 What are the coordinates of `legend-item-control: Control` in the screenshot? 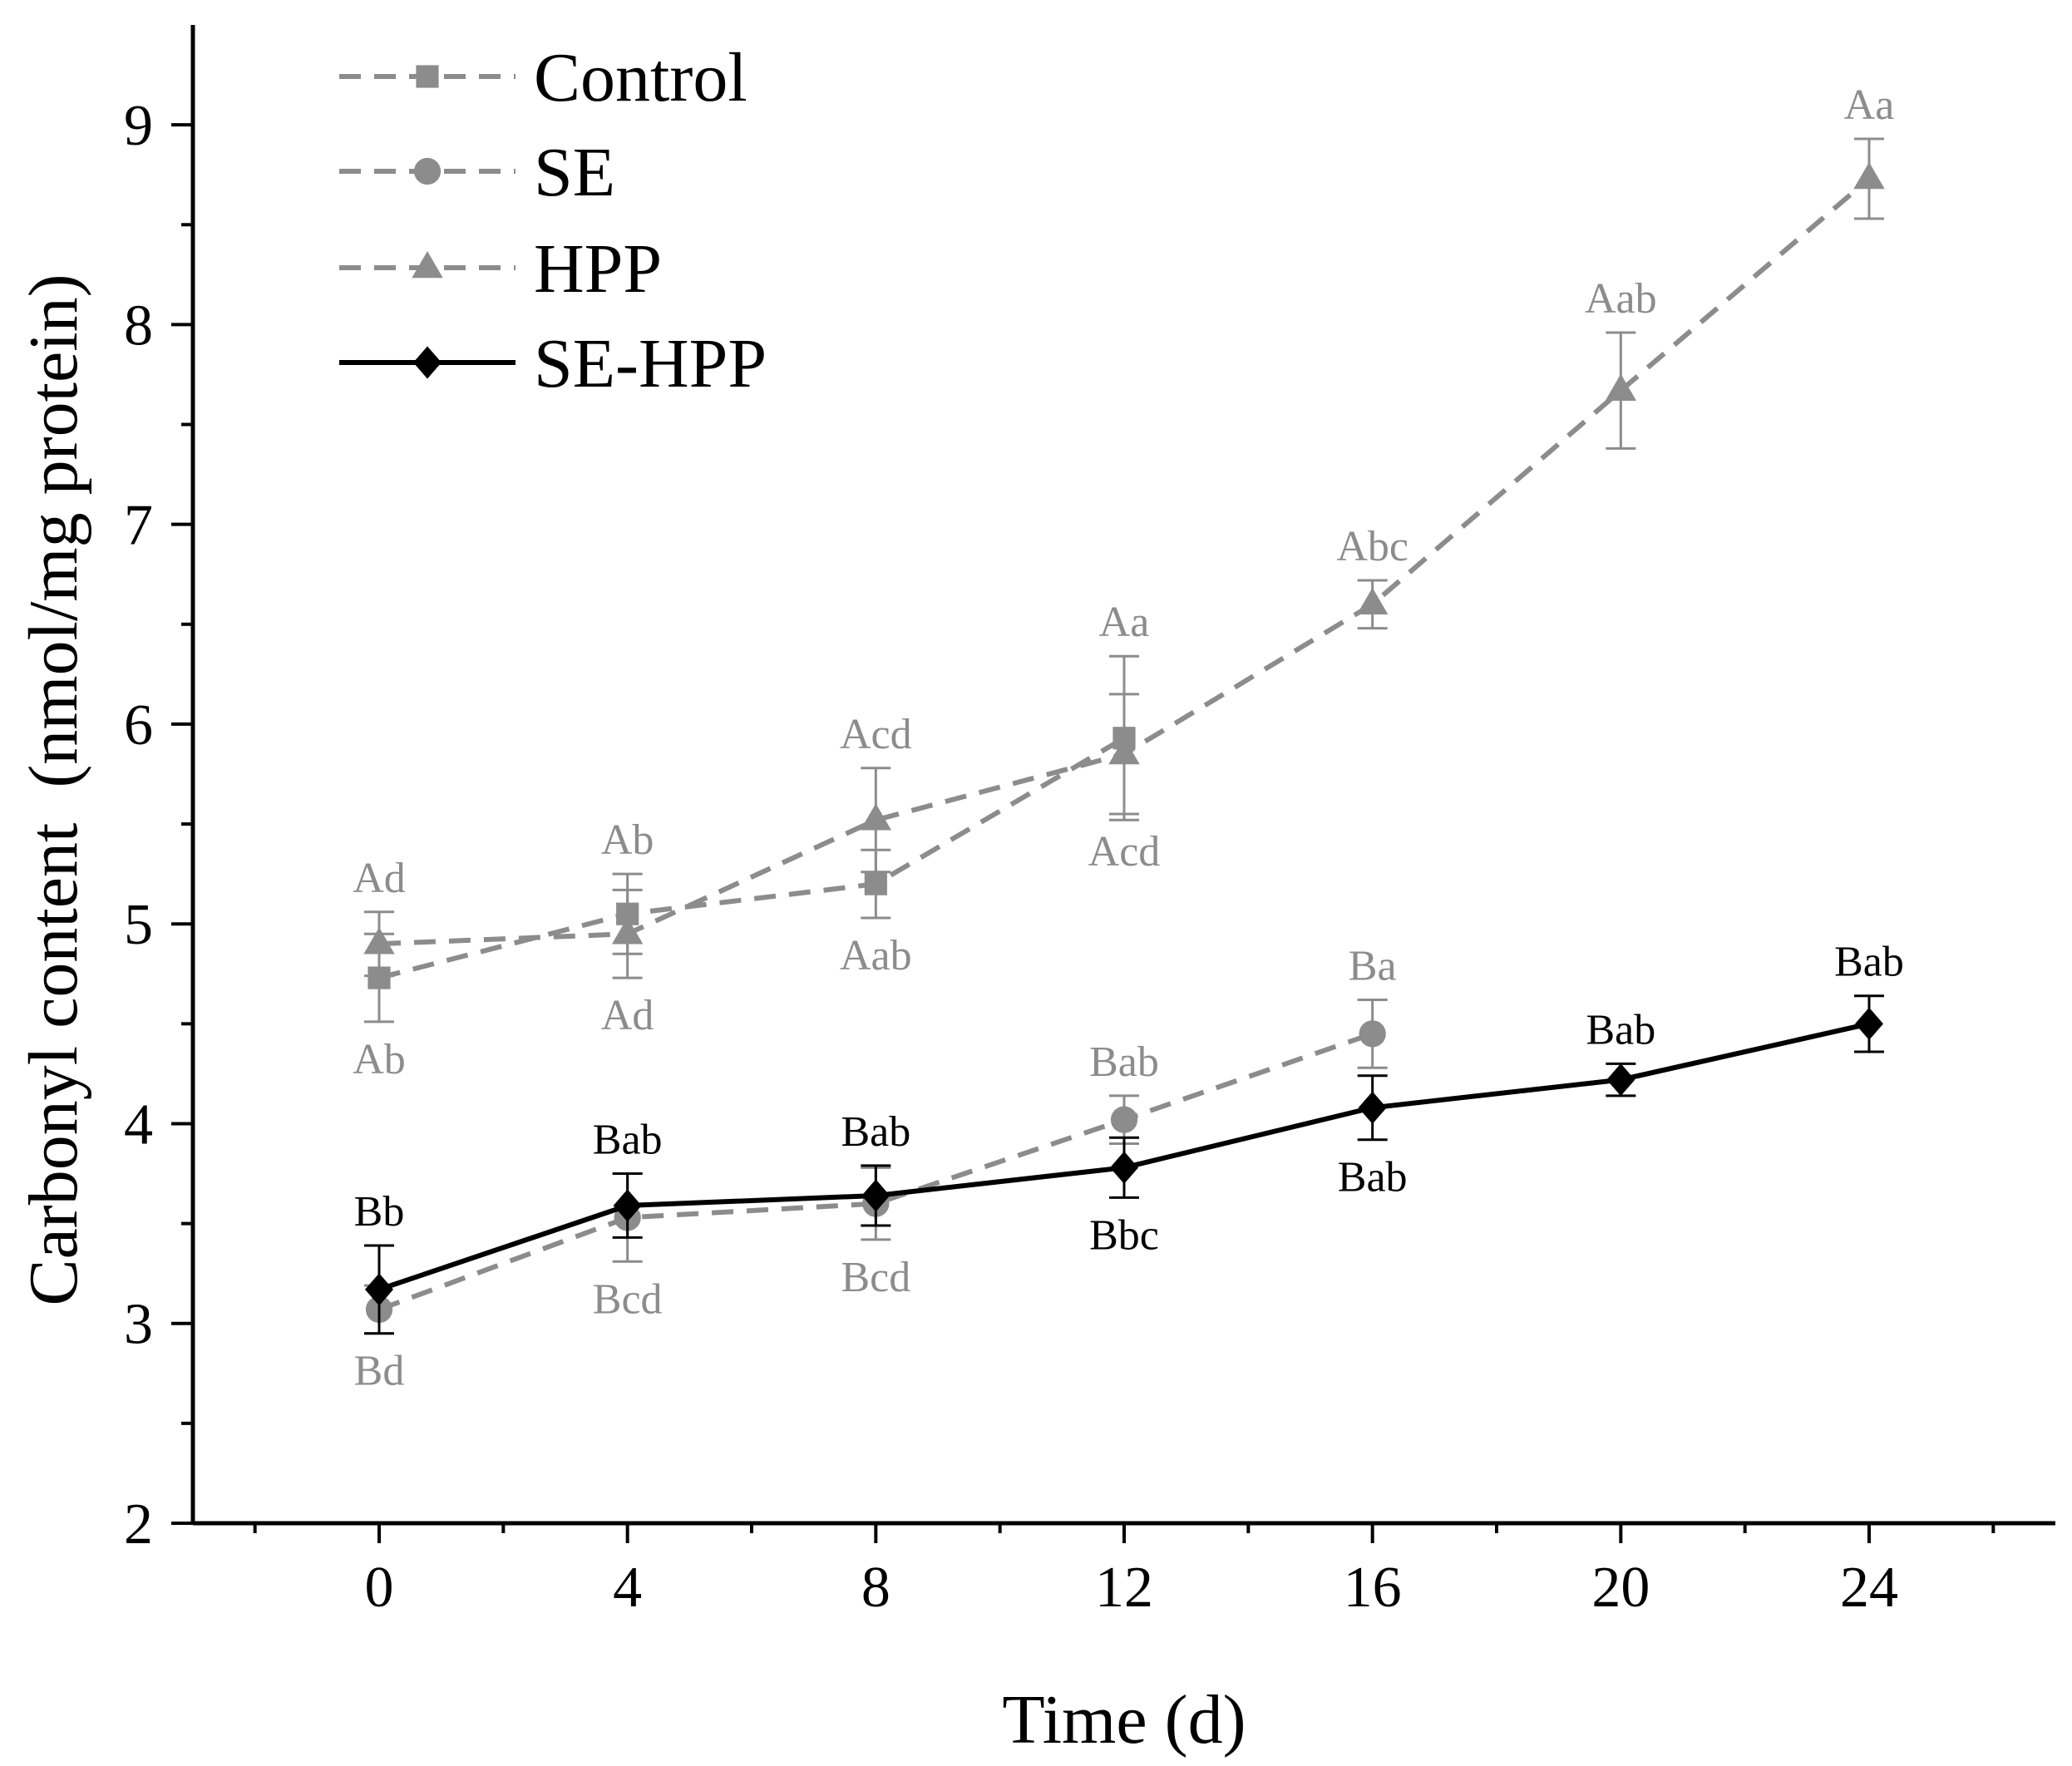 It's located at (543, 77).